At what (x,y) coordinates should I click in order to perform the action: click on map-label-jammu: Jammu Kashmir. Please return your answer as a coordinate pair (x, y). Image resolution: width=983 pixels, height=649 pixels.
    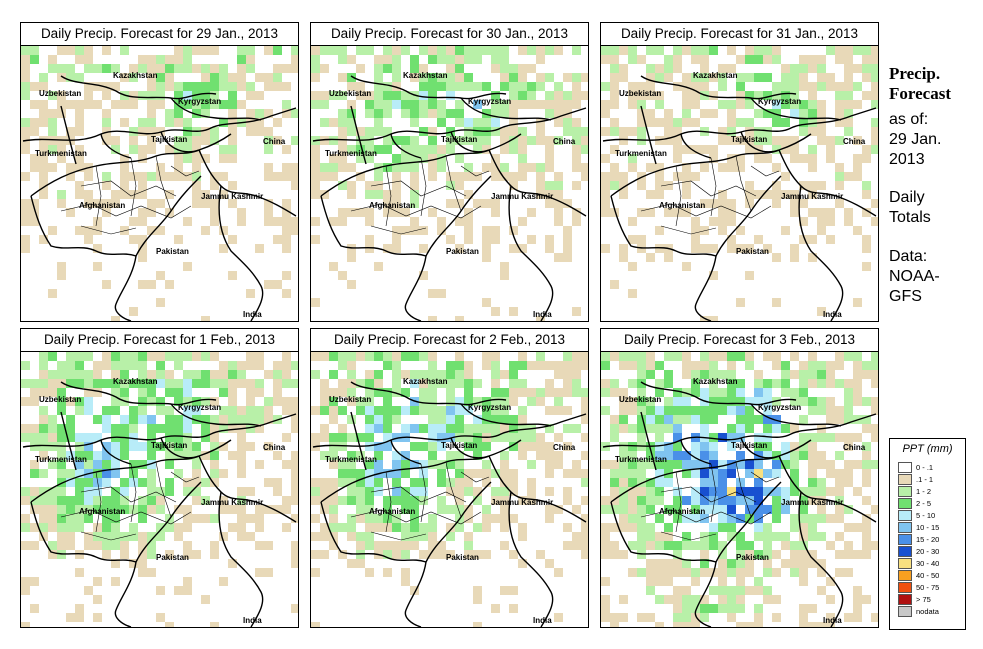
    Looking at the image, I should click on (232, 502).